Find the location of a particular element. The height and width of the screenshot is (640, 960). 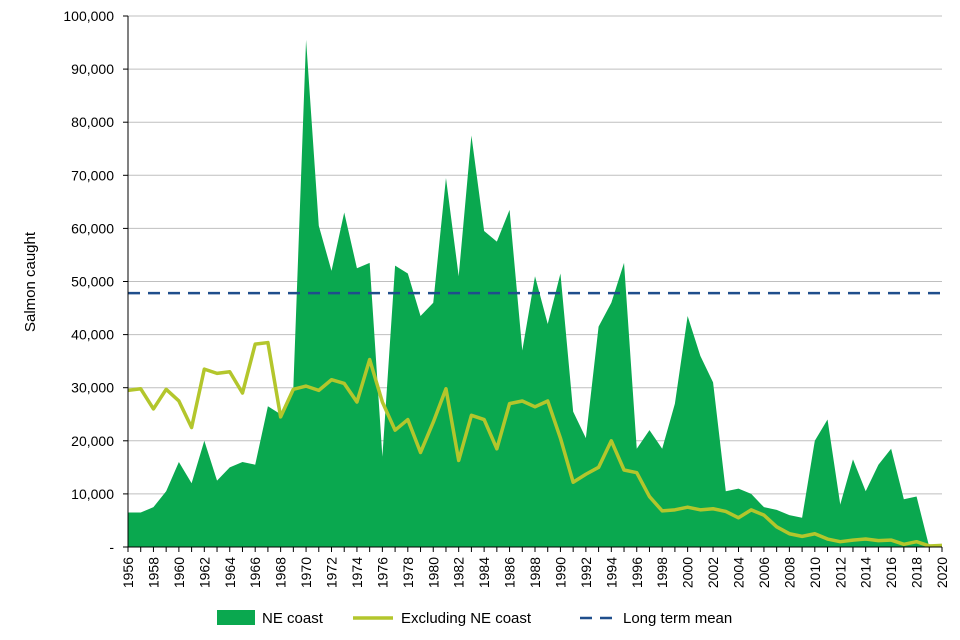

y-tick-label: 20,000 is located at coordinates (92, 441).